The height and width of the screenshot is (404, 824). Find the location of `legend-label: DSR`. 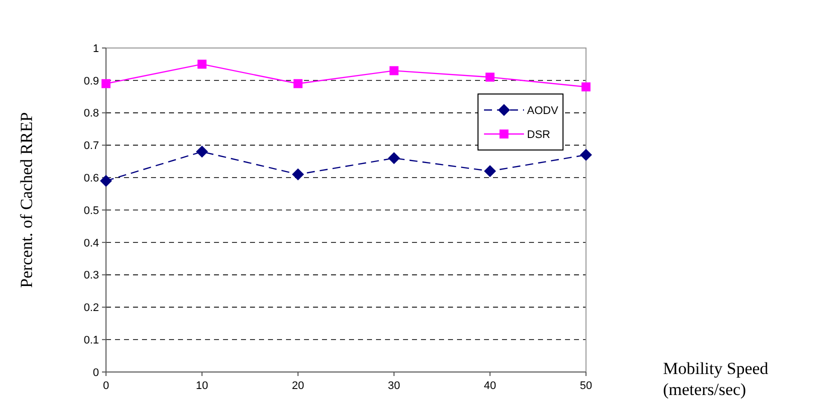

legend-label: DSR is located at coordinates (538, 134).